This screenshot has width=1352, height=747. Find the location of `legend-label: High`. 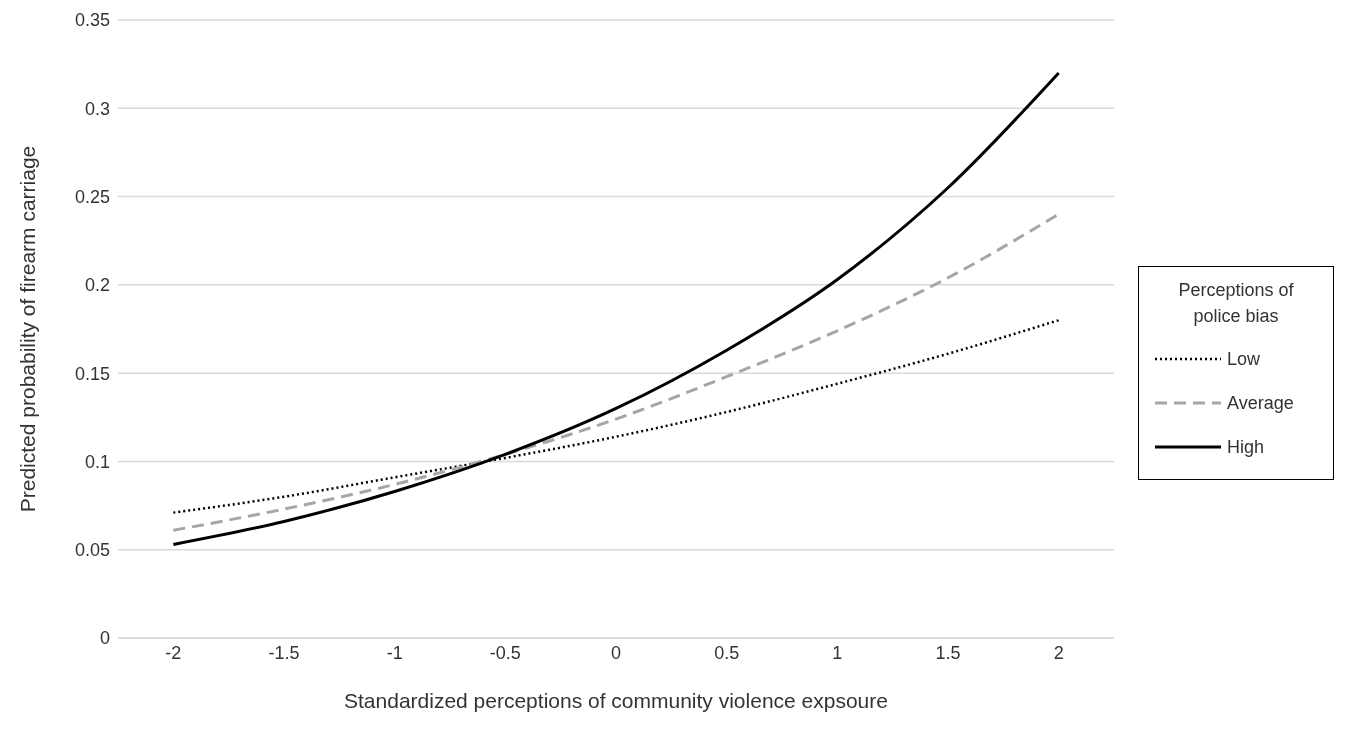

legend-label: High is located at coordinates (1246, 447).